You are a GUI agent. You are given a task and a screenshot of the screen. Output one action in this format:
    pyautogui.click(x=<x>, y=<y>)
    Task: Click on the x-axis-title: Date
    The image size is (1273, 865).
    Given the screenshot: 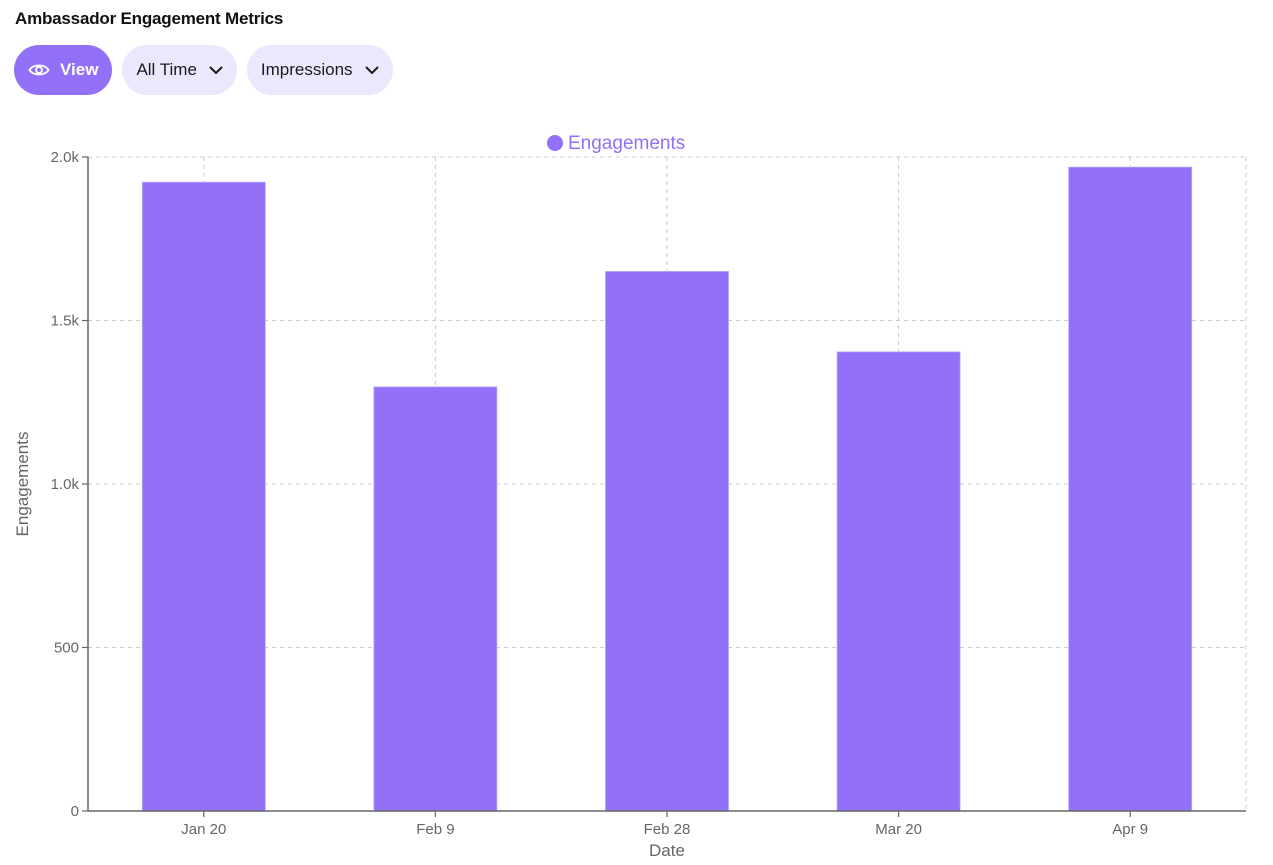 What is the action you would take?
    pyautogui.click(x=667, y=850)
    